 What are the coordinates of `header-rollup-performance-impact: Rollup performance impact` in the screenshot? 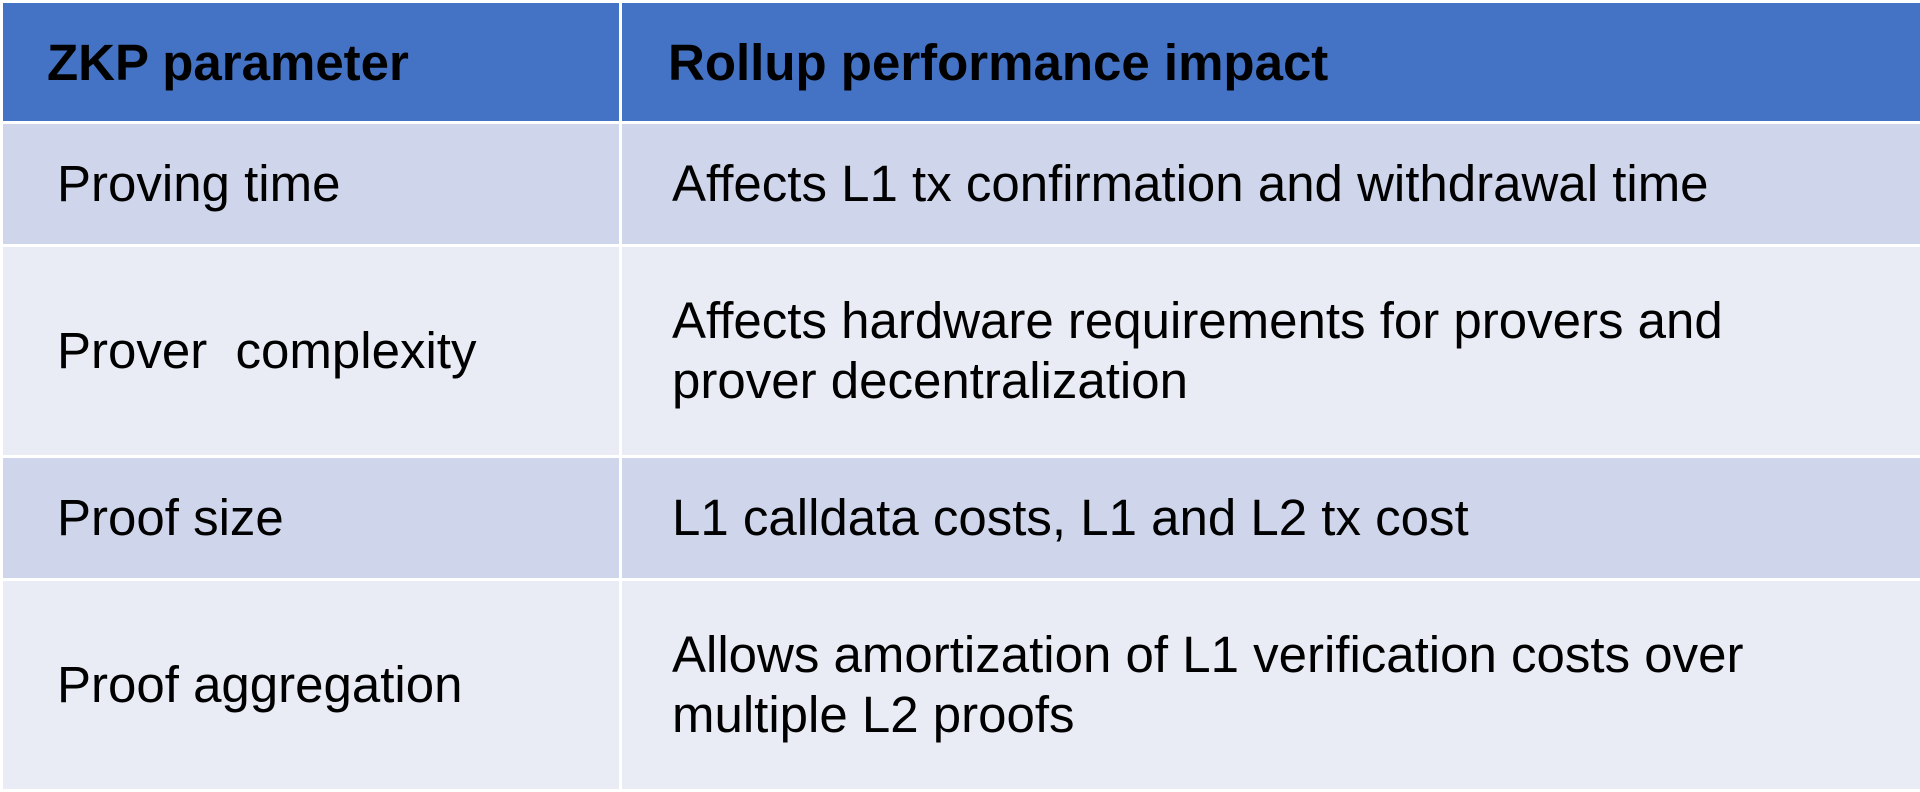 It's located at (1270, 62).